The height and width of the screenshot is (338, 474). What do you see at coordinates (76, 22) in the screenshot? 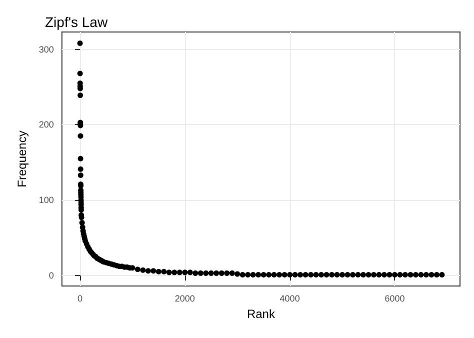
I see `chart-title: Zipf's Law` at bounding box center [76, 22].